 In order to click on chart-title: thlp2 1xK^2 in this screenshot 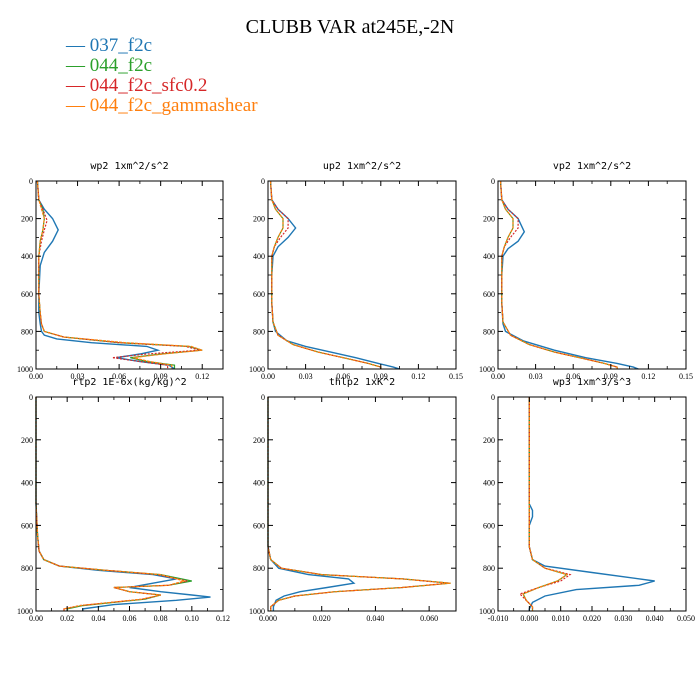, I will do `click(362, 382)`.